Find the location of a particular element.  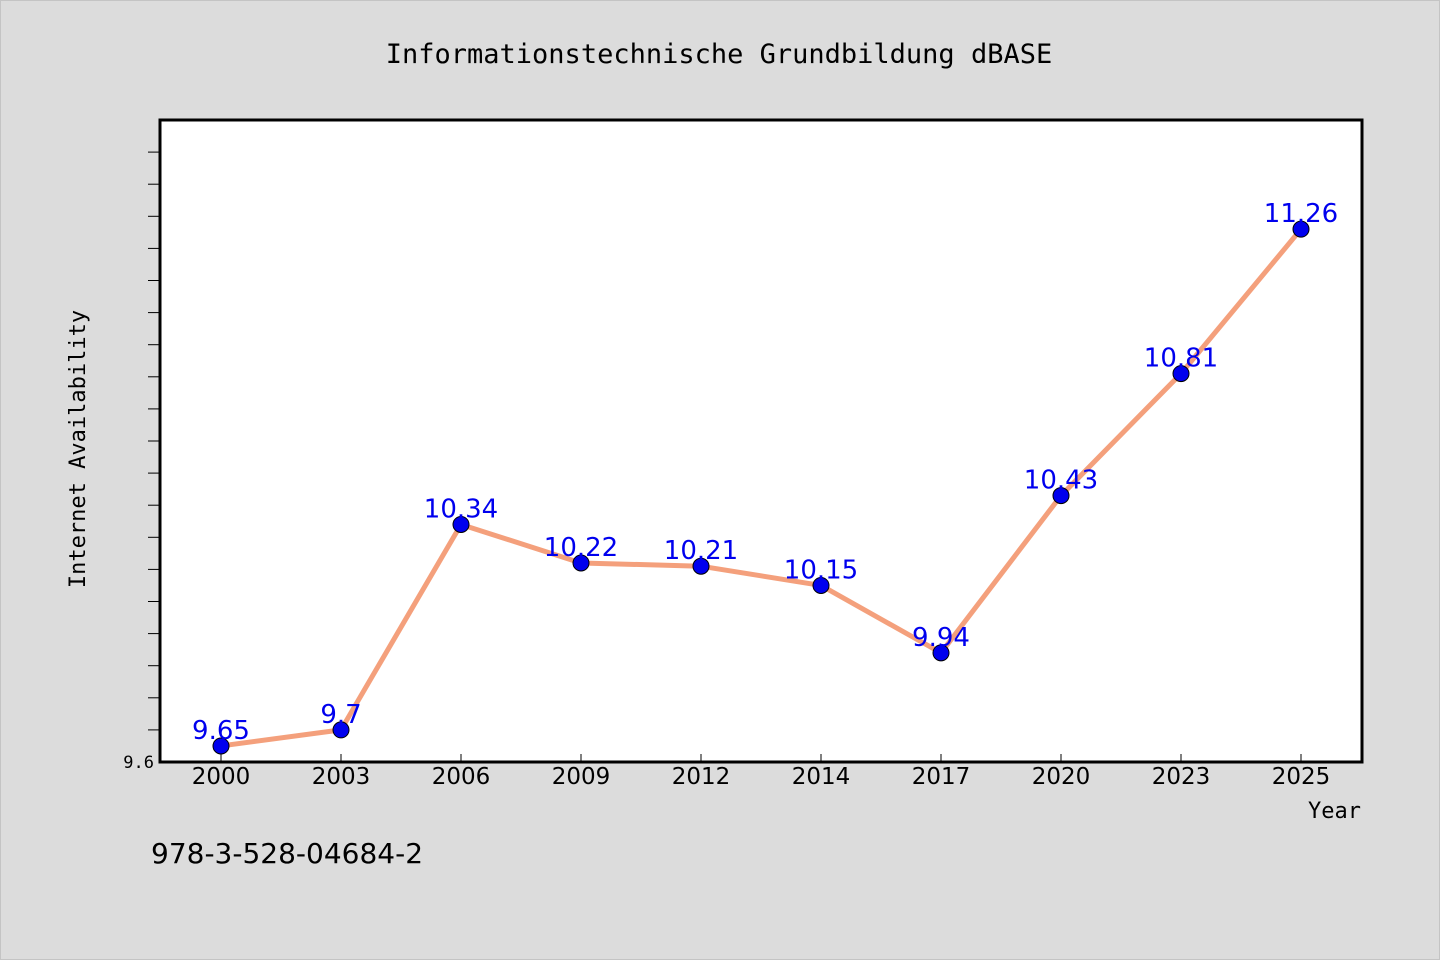

x-axis-ticks: 2000 2003 2006 2009 2012 2014 2017 2020 2023 2025 is located at coordinates (761, 772).